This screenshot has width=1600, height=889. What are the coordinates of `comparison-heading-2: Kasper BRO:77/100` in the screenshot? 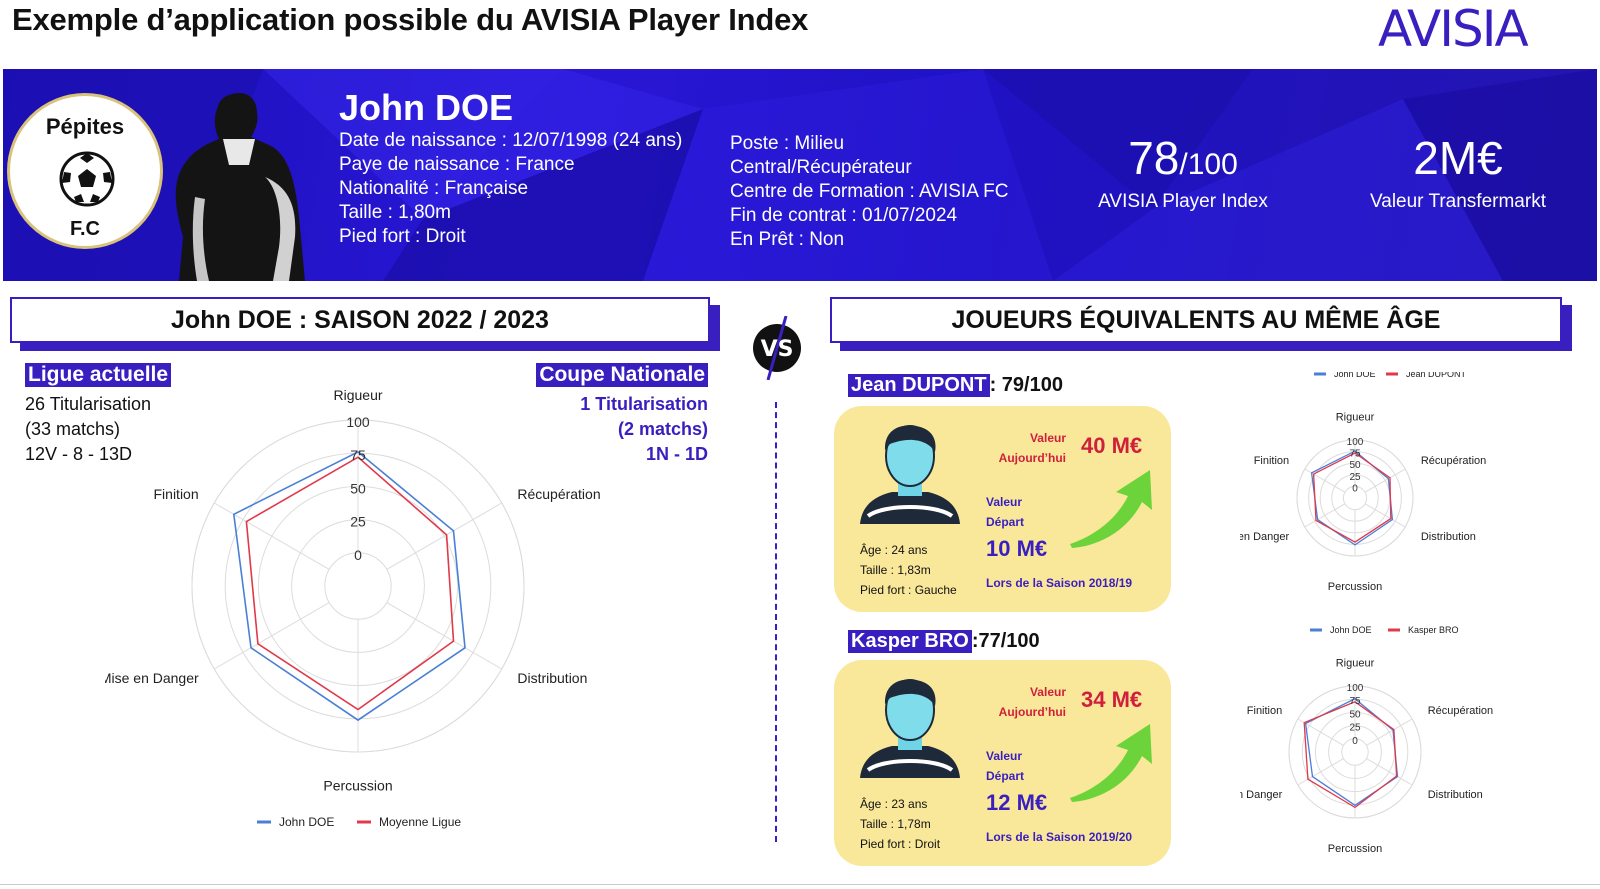 It's located at (944, 641).